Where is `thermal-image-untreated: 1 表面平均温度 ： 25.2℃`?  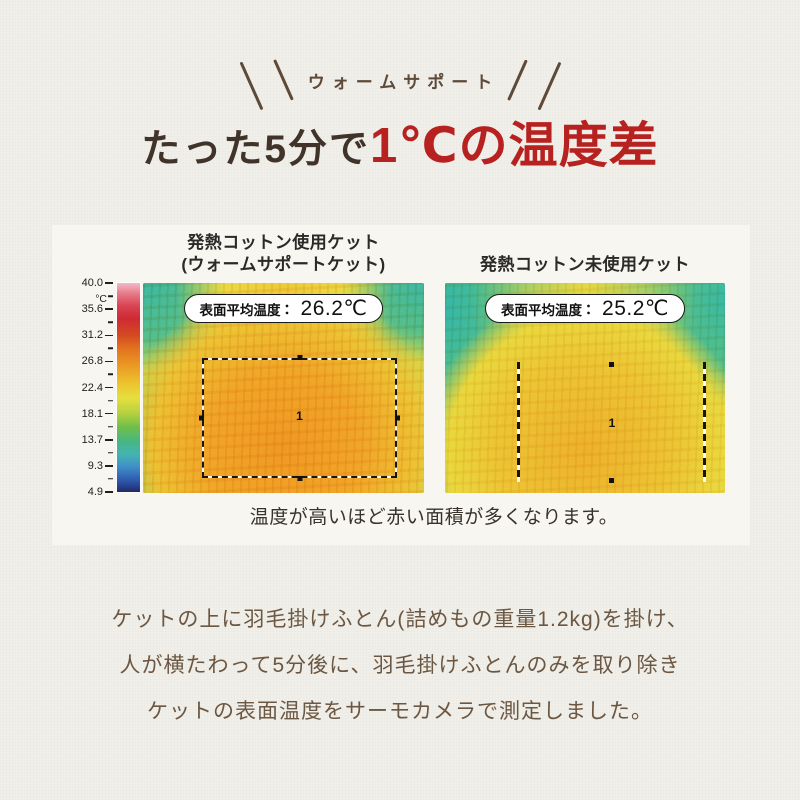
thermal-image-untreated: 1 表面平均温度 ： 25.2℃ is located at coordinates (585, 388).